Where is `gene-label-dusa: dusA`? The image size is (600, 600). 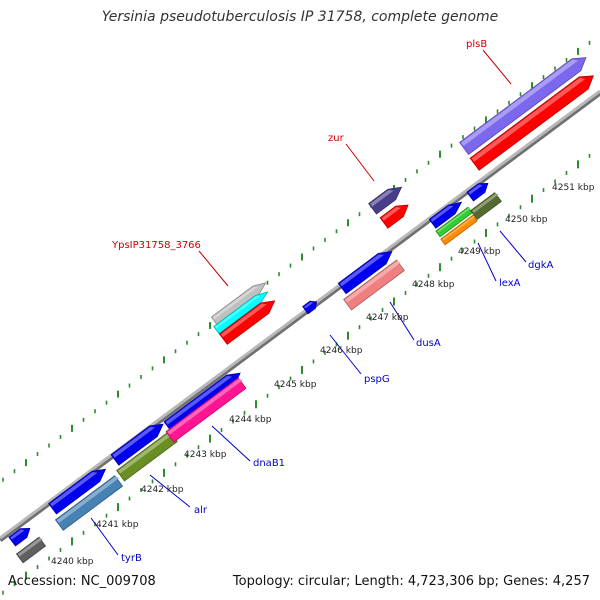 gene-label-dusa: dusA is located at coordinates (428, 343).